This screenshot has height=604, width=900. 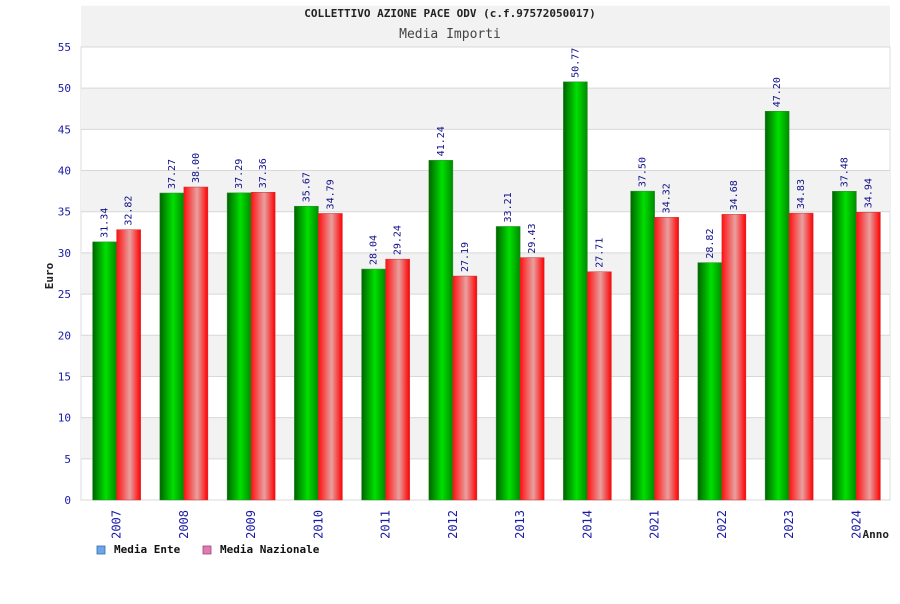 What do you see at coordinates (196, 168) in the screenshot?
I see `data-label: 38.00` at bounding box center [196, 168].